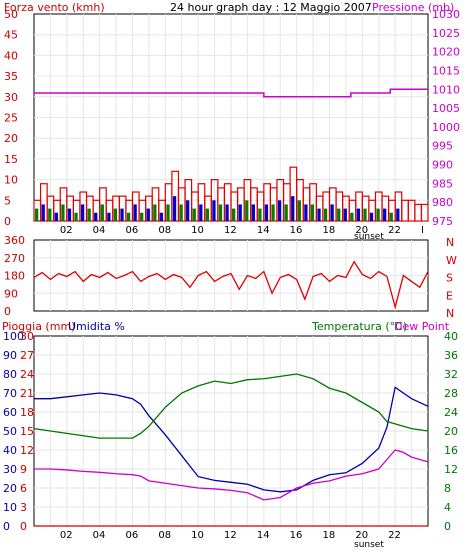 This screenshot has height=556, width=466. Describe the element at coordinates (442, 202) in the screenshot. I see `pressure-tick-label: 980` at that location.